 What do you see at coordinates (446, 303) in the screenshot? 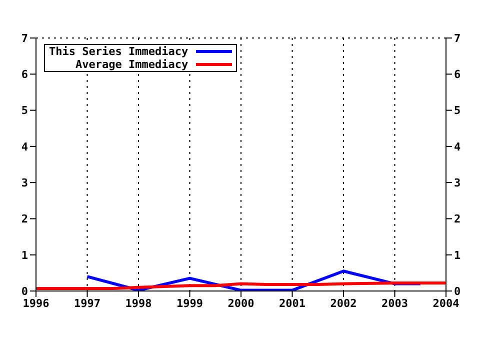
I see `x-tick-label: 2004` at bounding box center [446, 303].